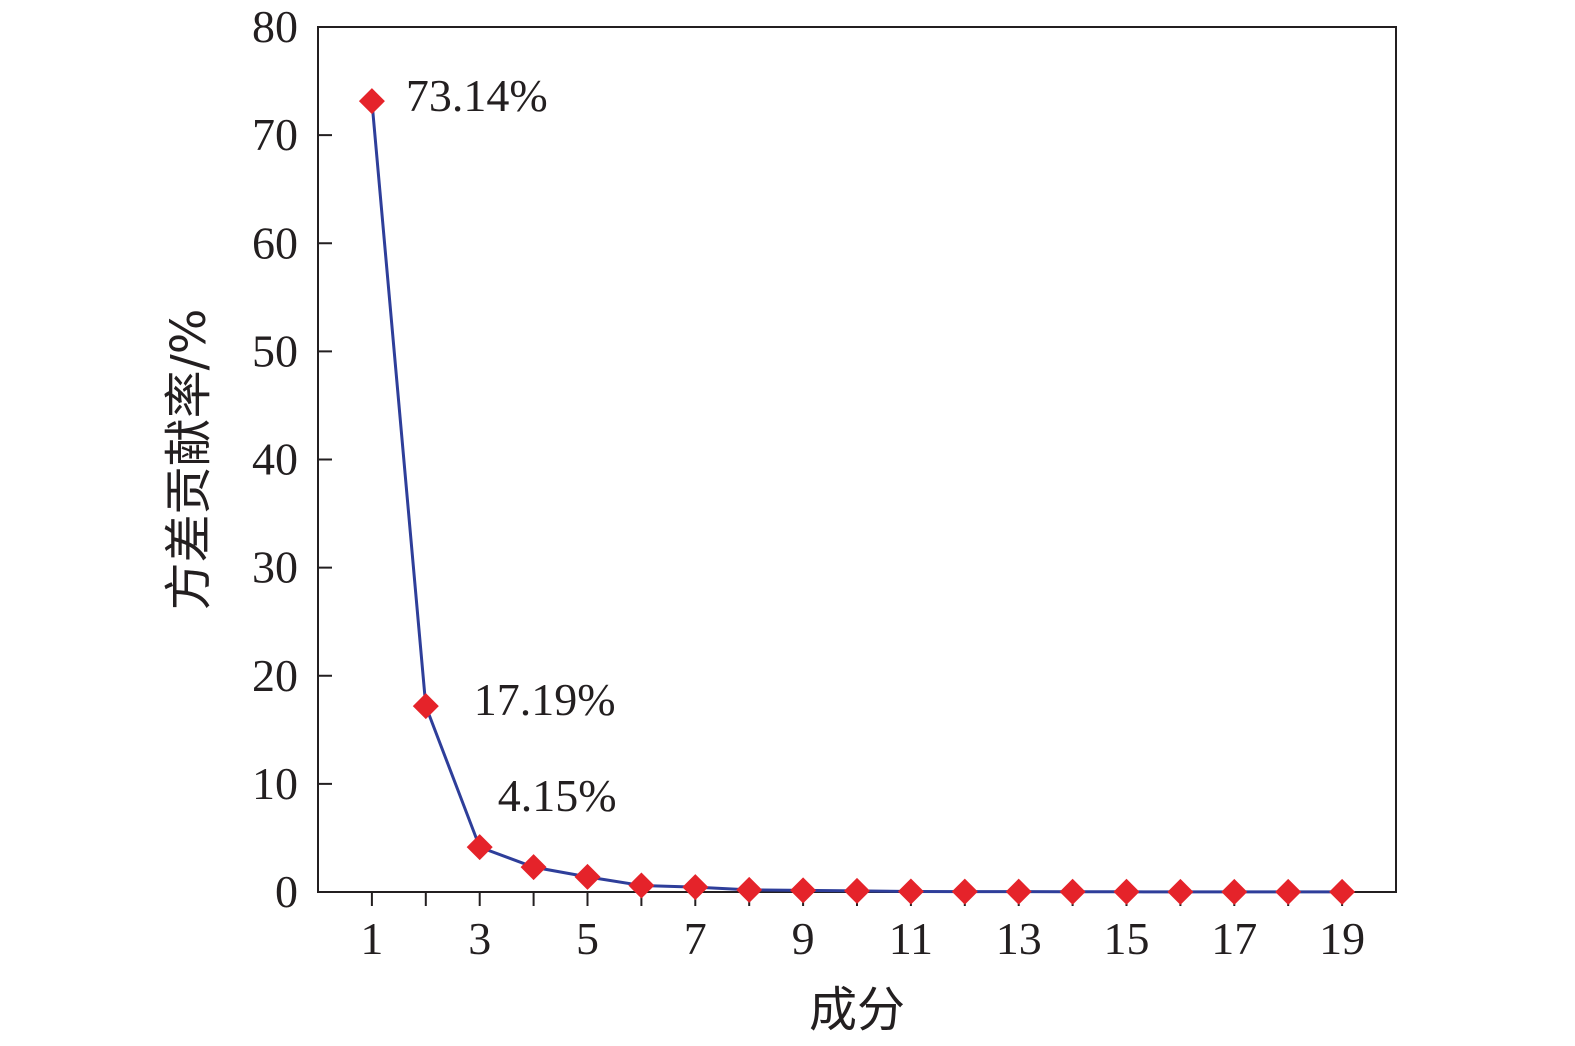 The height and width of the screenshot is (1046, 1575). What do you see at coordinates (371, 938) in the screenshot?
I see `x-tick-label: 1` at bounding box center [371, 938].